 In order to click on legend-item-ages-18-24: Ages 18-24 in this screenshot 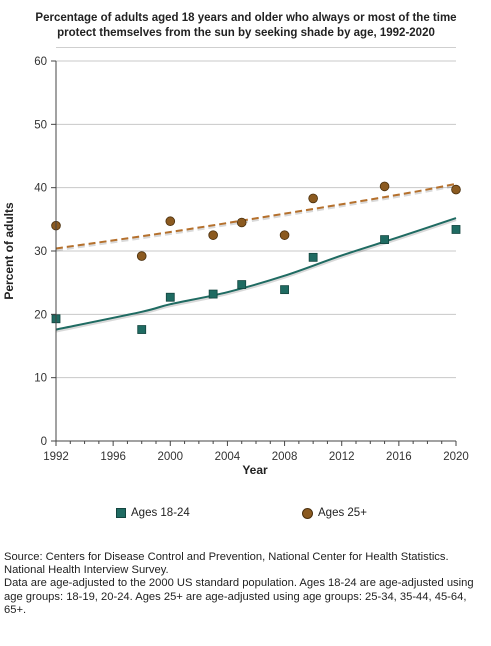, I will do `click(153, 513)`.